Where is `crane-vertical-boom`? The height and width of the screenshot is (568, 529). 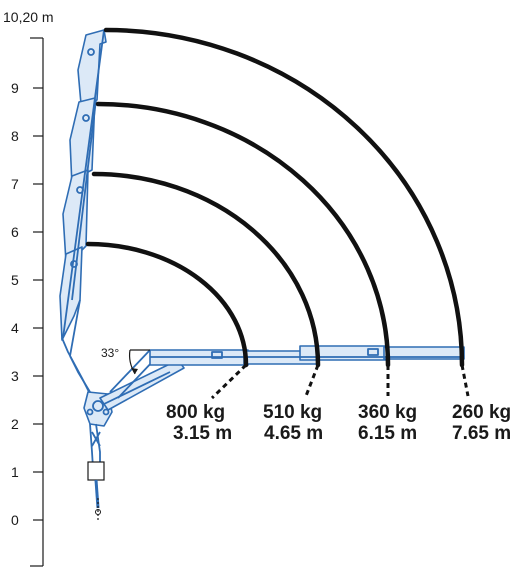 crane-vertical-boom is located at coordinates (83, 193).